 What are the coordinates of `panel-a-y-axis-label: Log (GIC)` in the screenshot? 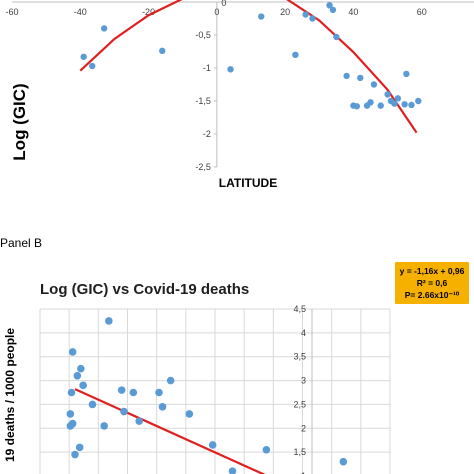 It's located at (19, 121).